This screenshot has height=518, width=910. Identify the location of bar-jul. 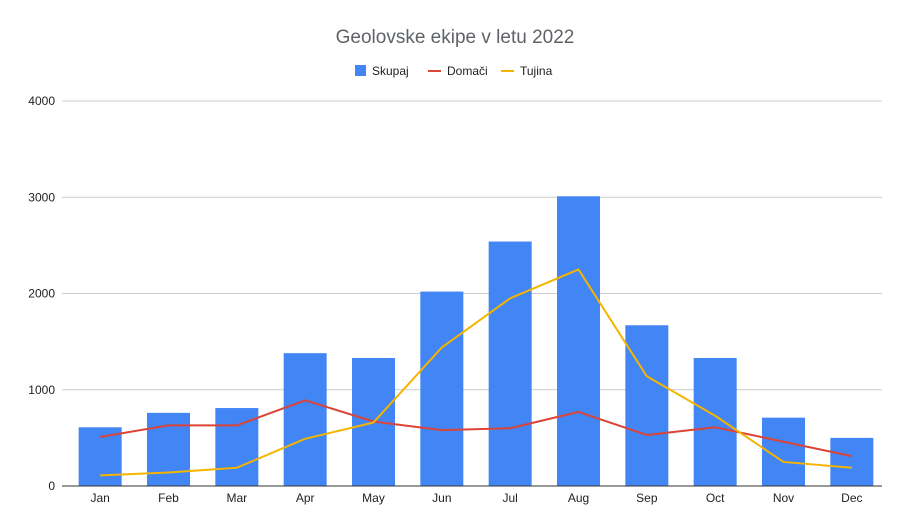
(510, 363).